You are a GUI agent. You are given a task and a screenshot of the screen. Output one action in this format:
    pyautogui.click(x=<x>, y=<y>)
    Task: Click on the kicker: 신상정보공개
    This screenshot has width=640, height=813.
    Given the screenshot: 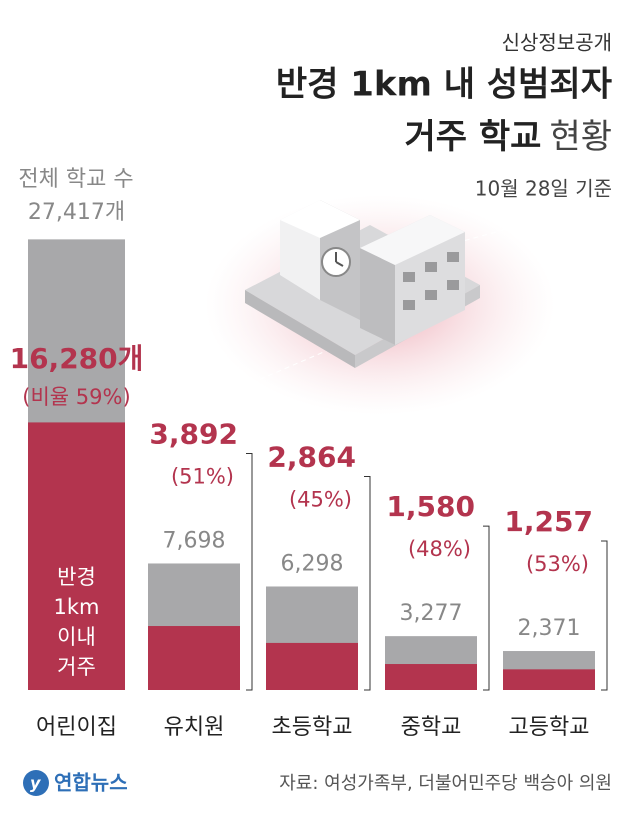 What is the action you would take?
    pyautogui.click(x=557, y=43)
    